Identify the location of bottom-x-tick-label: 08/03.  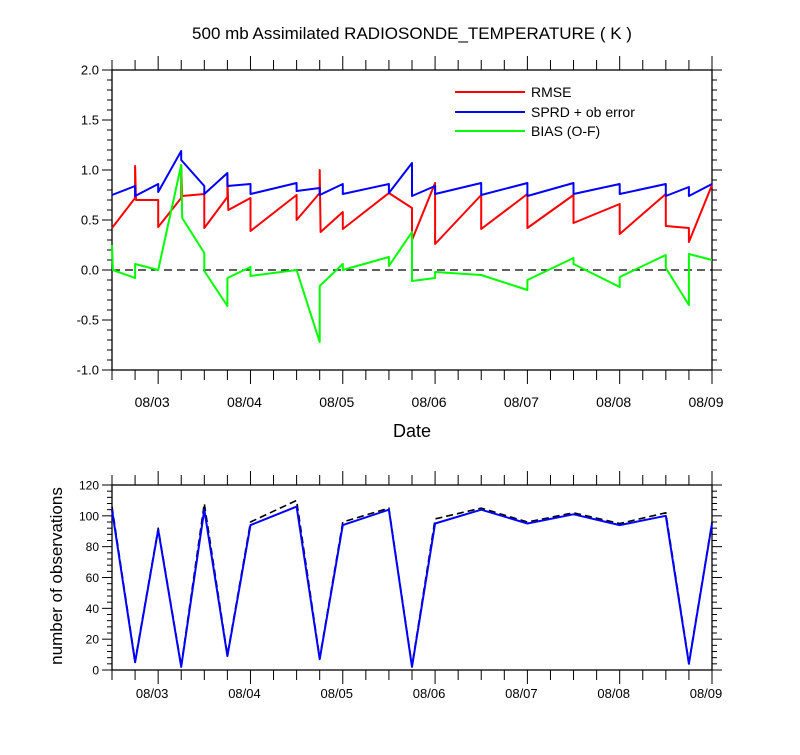
(152, 693).